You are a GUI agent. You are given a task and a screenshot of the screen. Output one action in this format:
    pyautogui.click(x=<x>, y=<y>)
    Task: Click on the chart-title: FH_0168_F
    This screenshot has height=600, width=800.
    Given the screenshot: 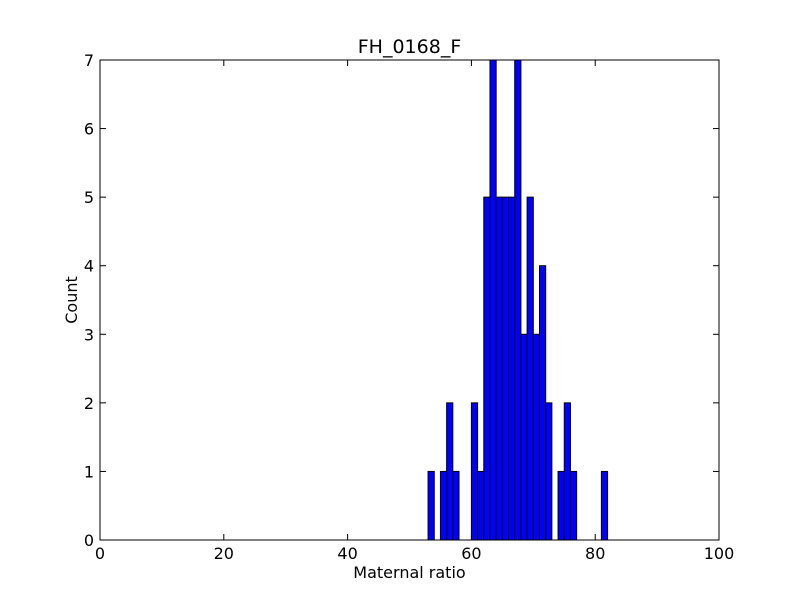 What is the action you would take?
    pyautogui.click(x=410, y=47)
    